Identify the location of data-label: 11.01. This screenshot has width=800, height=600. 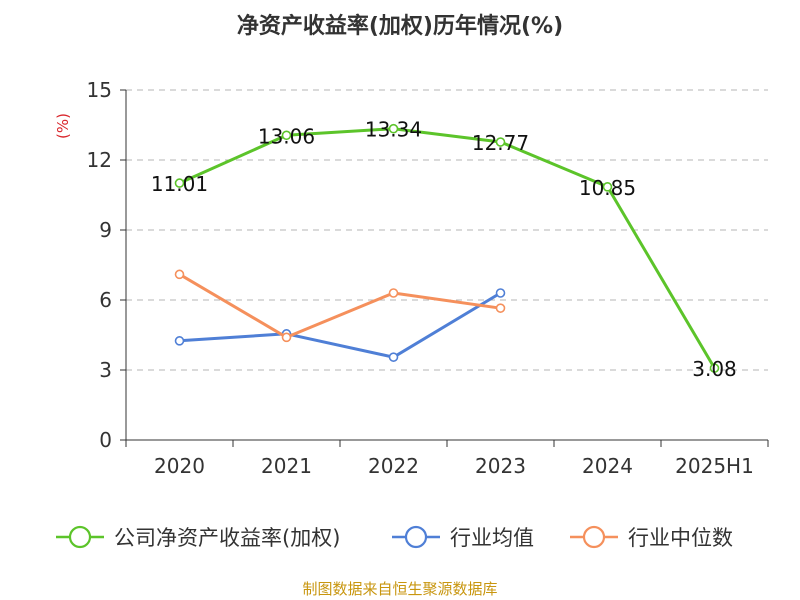
(179, 184).